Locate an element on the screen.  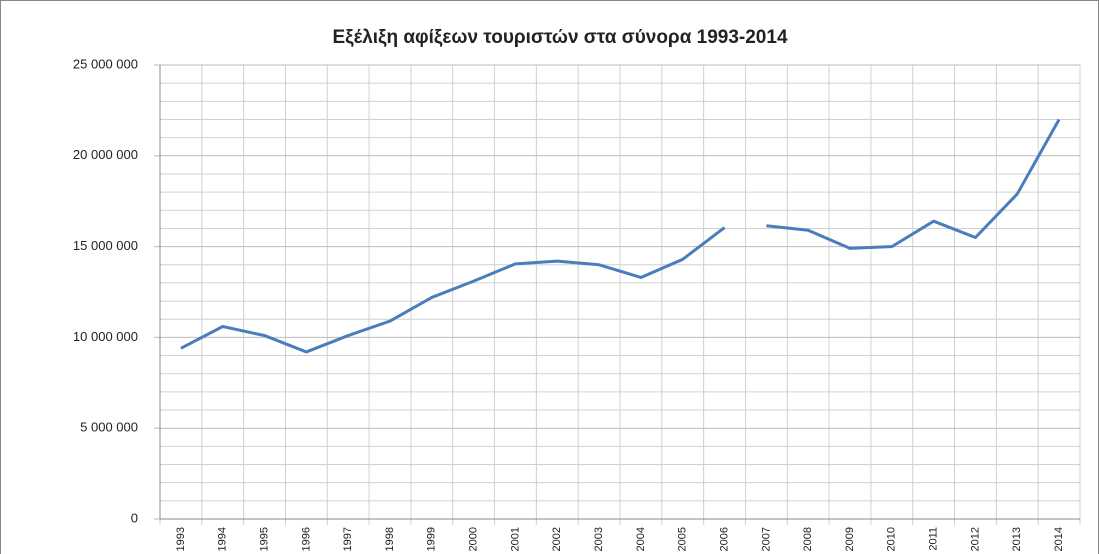
x-tick-label: 1997 is located at coordinates (348, 539).